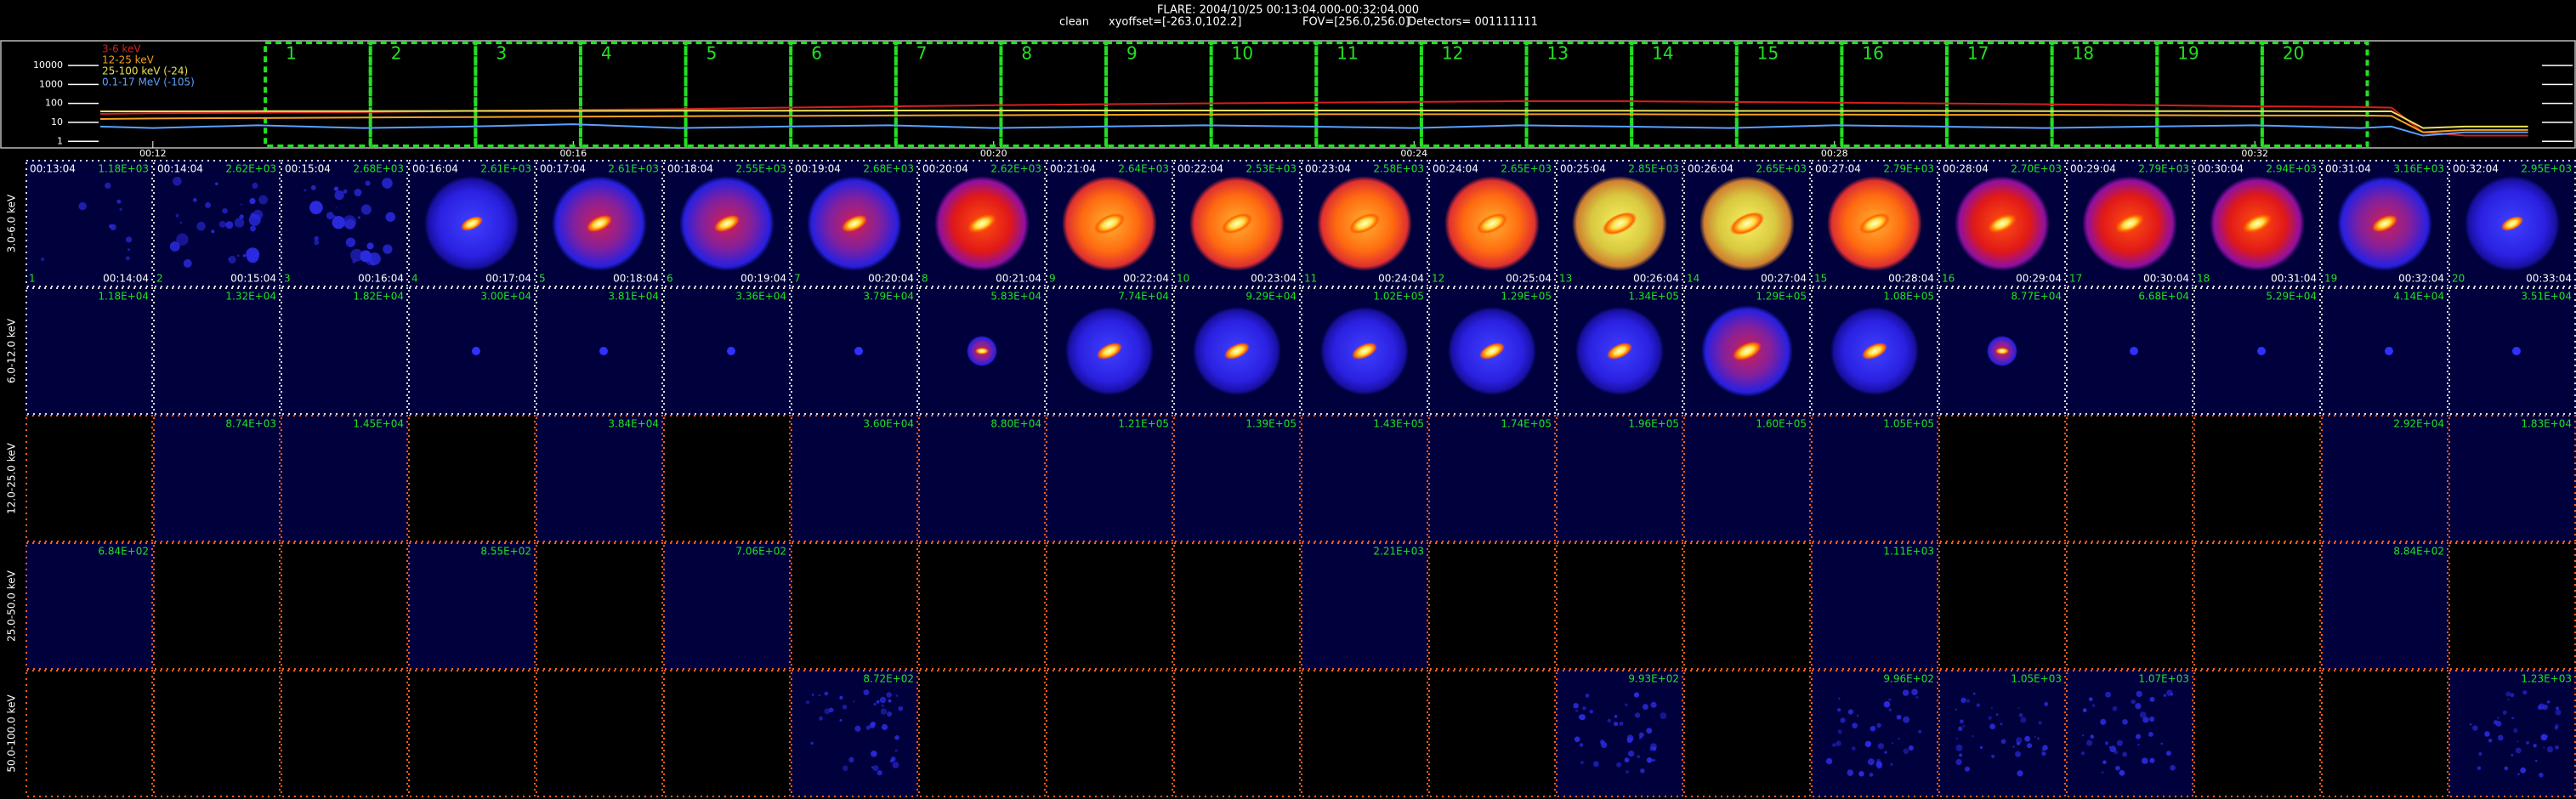 Image resolution: width=2576 pixels, height=799 pixels. I want to click on tile-number: 19, so click(2331, 279).